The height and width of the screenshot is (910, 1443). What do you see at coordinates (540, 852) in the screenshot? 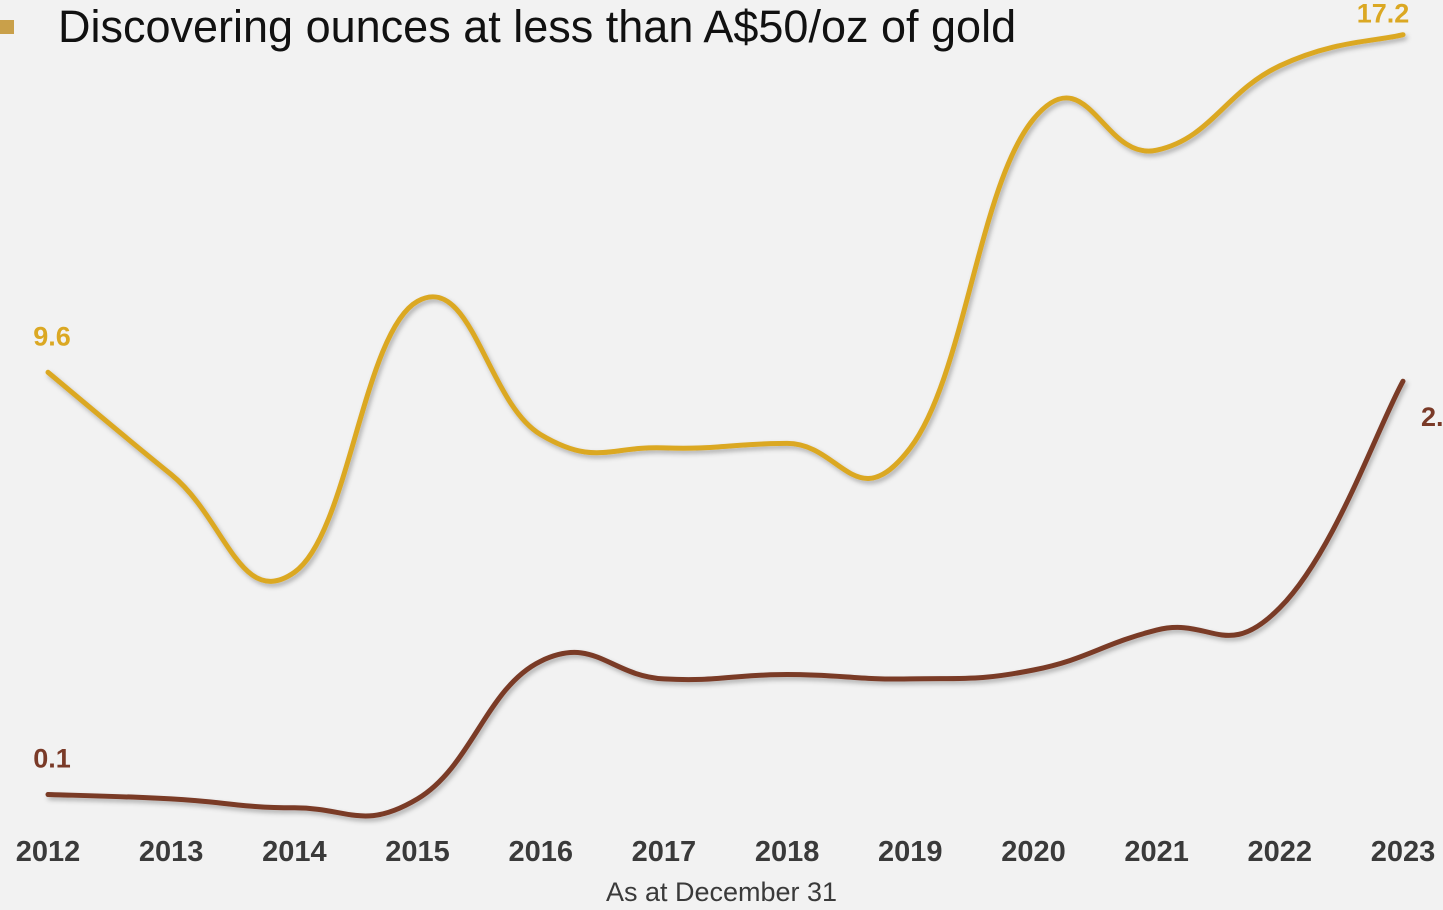
I see `x-tick-label-2016: 2016` at bounding box center [540, 852].